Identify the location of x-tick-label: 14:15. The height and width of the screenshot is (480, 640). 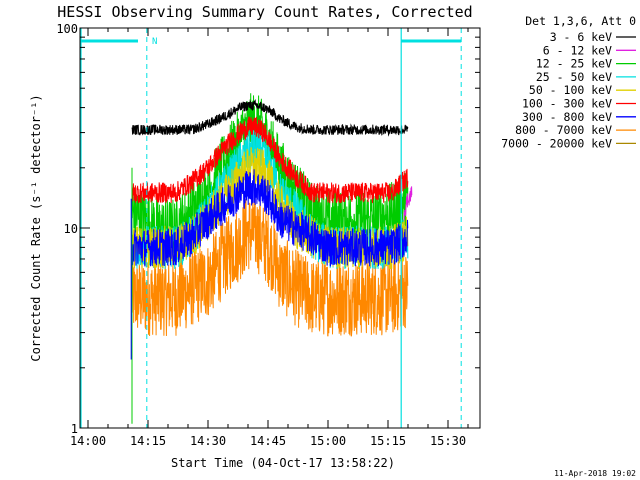
(148, 441).